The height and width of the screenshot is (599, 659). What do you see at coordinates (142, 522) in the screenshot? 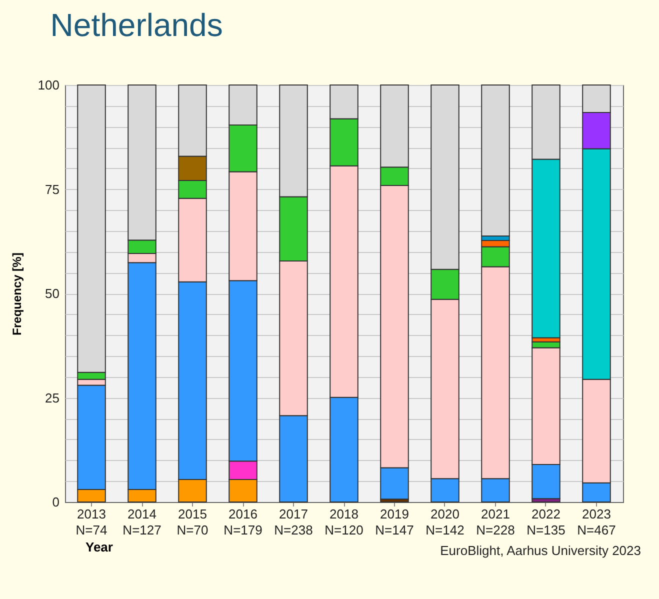
I see `x-tick-label: 2014 N=127` at bounding box center [142, 522].